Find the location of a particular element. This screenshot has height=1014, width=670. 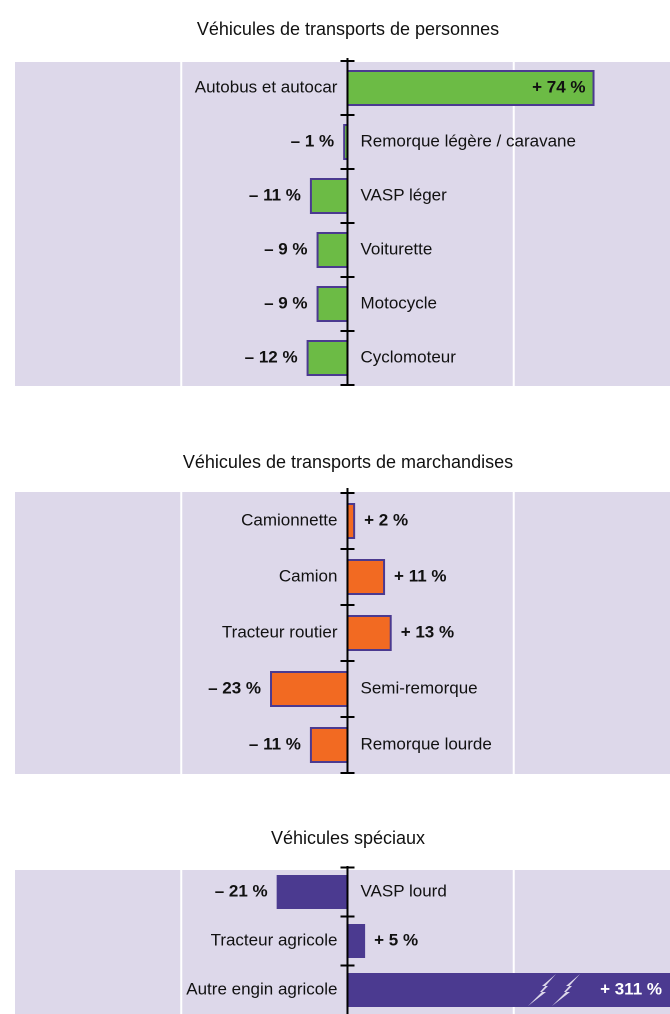

panel-title: Véhicules spéciaux is located at coordinates (348, 838).